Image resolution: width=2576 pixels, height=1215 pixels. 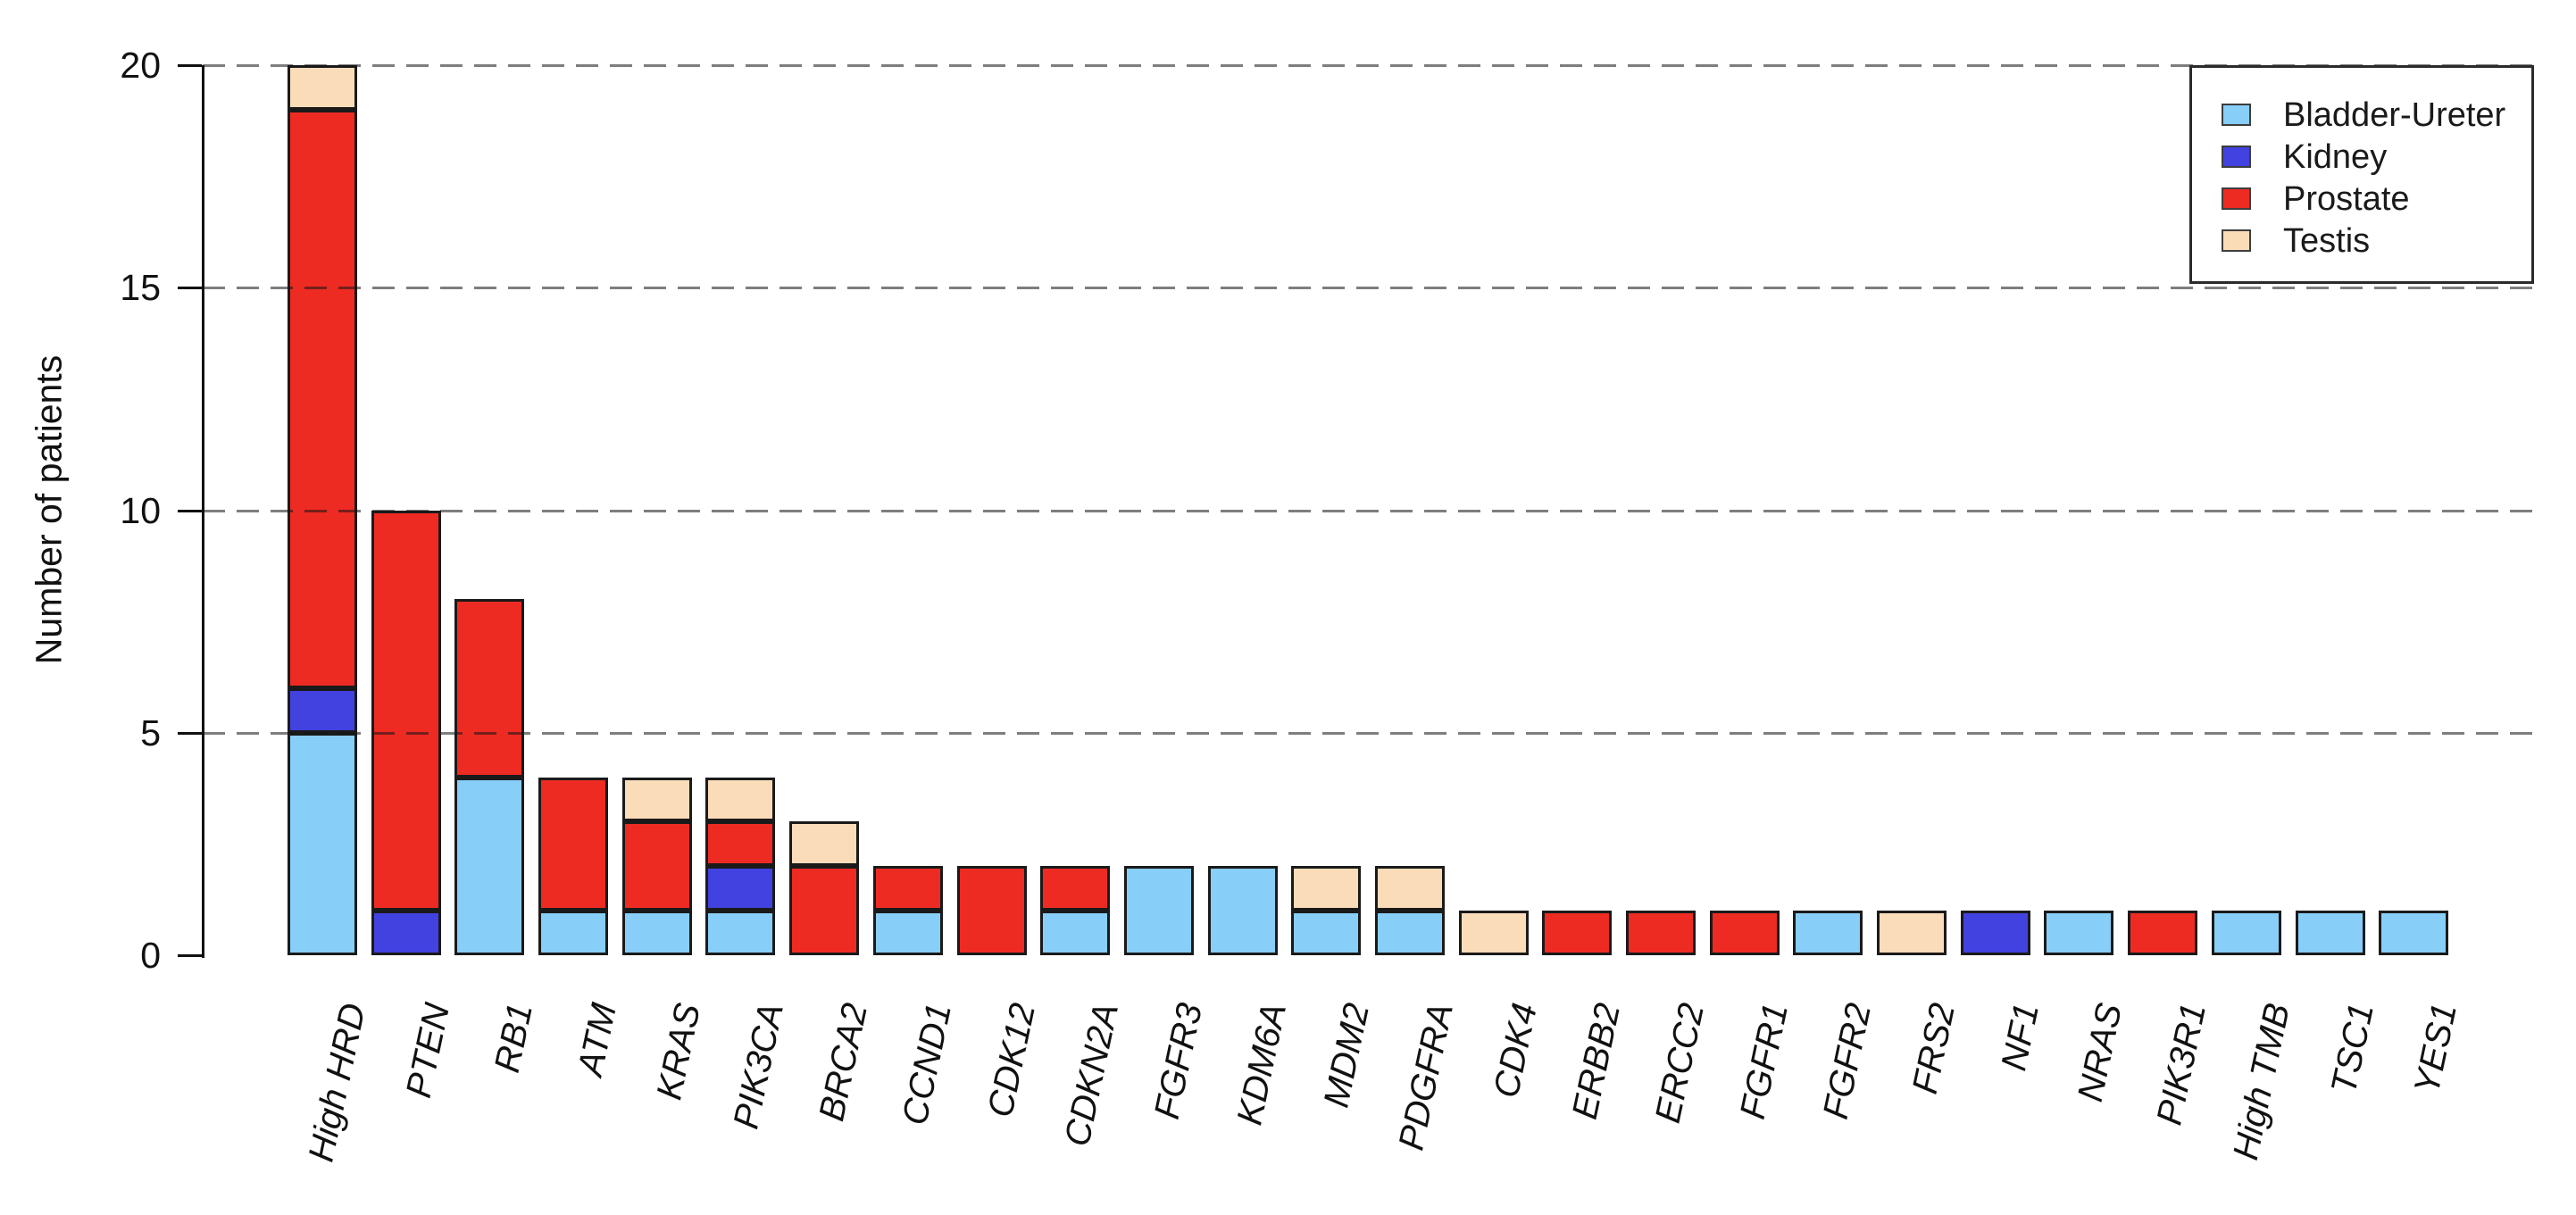 What do you see at coordinates (140, 510) in the screenshot?
I see `y-tick-label: 10` at bounding box center [140, 510].